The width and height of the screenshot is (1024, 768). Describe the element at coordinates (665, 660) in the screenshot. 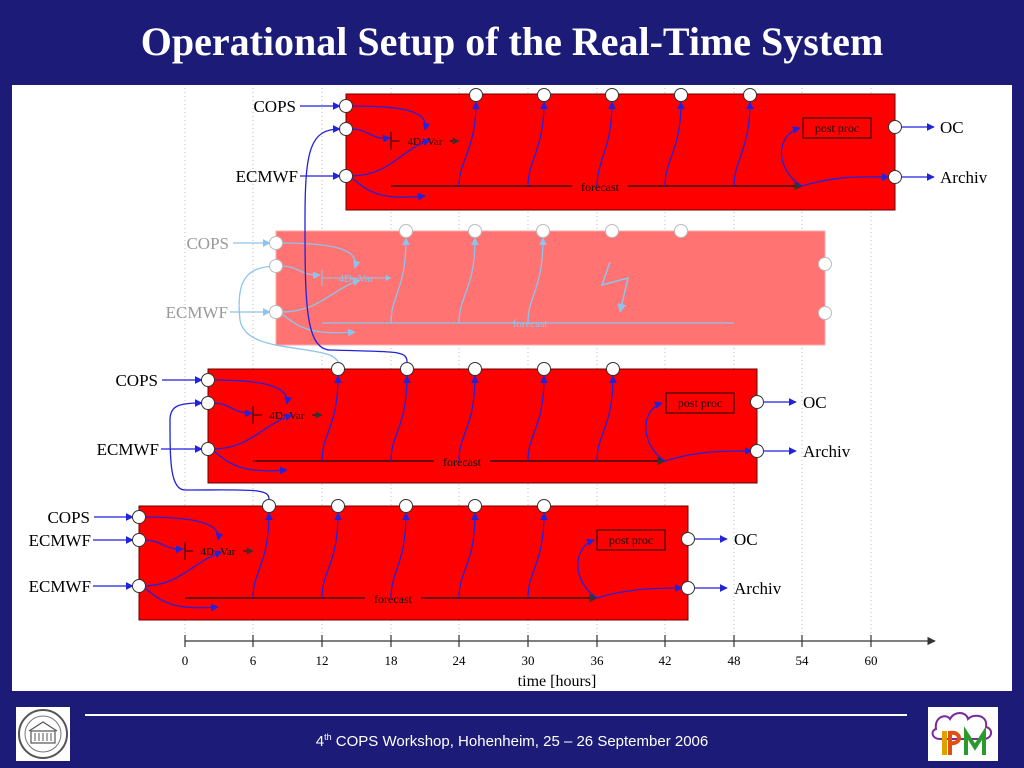

I see `axis-tick-label: 42` at that location.